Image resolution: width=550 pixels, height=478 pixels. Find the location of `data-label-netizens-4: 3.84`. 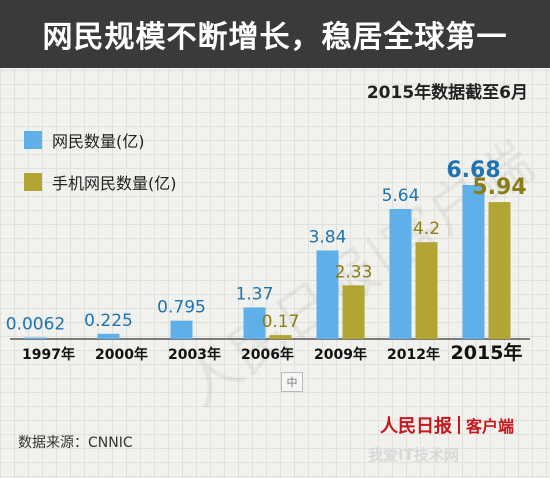

data-label-netizens-4: 3.84 is located at coordinates (328, 237).